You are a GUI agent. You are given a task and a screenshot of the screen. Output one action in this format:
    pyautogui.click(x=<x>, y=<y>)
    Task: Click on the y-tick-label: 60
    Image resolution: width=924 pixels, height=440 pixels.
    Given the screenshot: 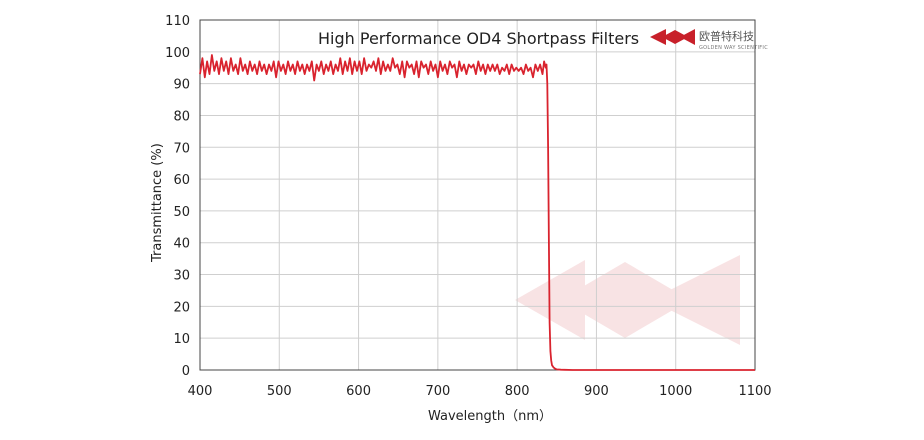 What is the action you would take?
    pyautogui.click(x=181, y=180)
    